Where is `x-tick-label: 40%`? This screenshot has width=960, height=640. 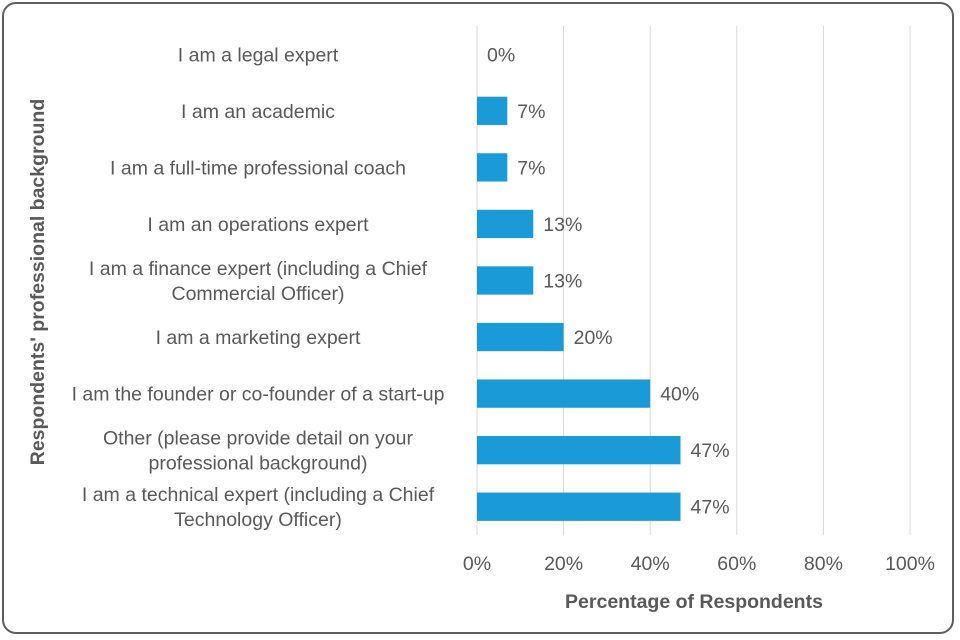
x-tick-label: 40% is located at coordinates (650, 564).